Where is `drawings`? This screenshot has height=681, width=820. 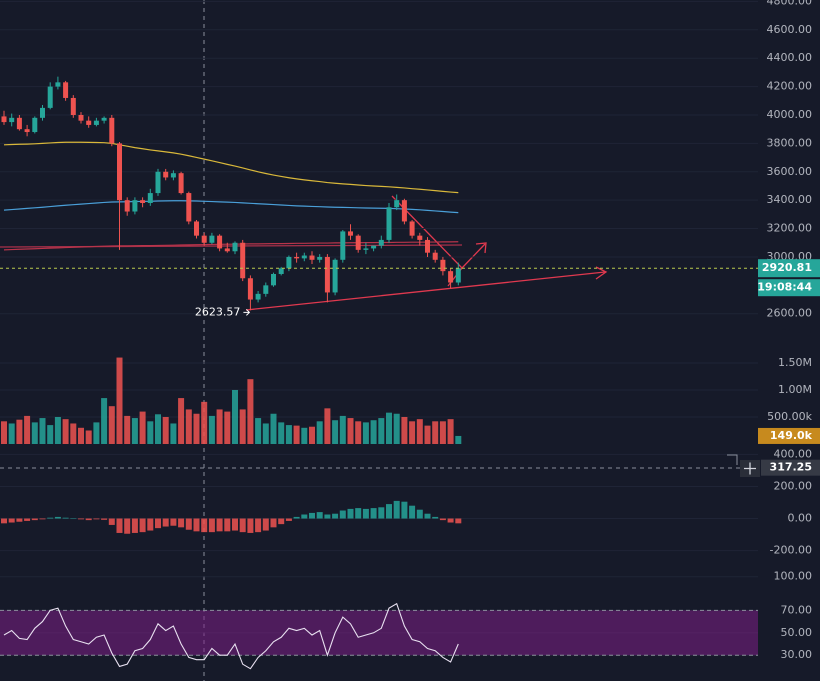 drawings is located at coordinates (304, 253).